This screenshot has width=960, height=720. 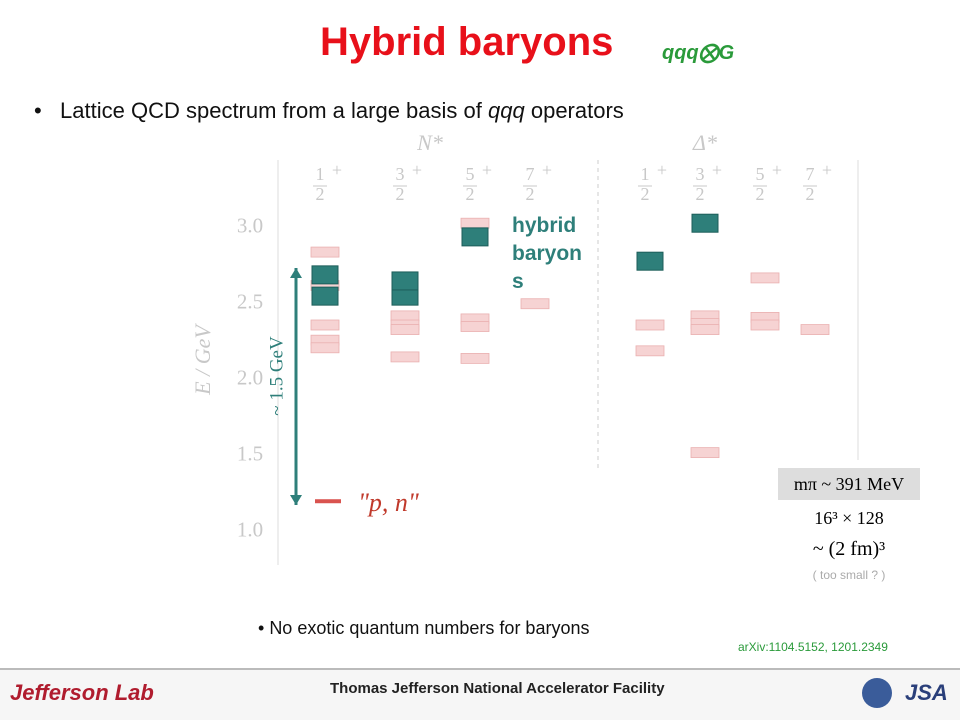 I want to click on y-tick-label: 3.0, so click(x=250, y=226).